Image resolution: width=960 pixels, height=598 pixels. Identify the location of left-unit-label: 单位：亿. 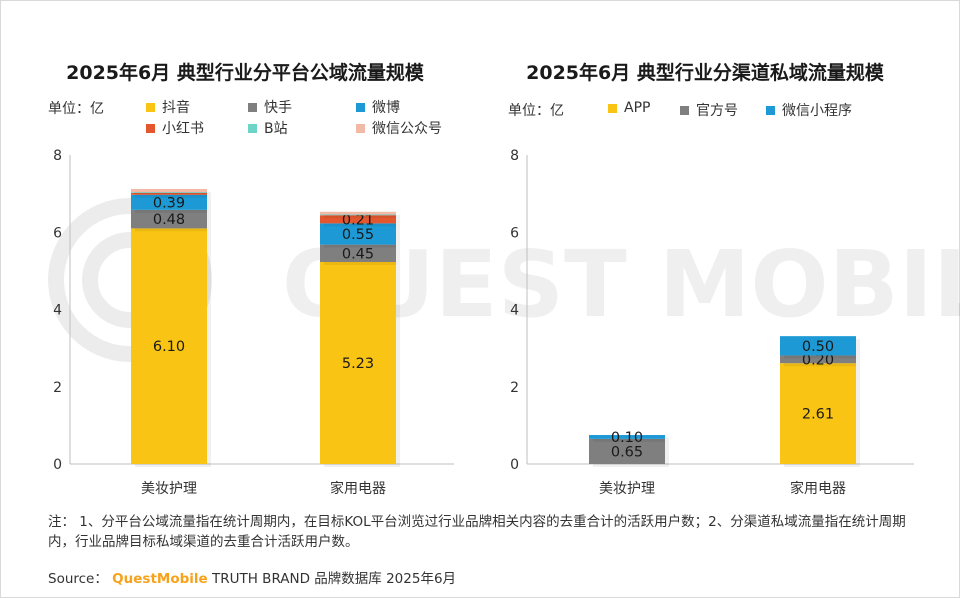
(76, 109).